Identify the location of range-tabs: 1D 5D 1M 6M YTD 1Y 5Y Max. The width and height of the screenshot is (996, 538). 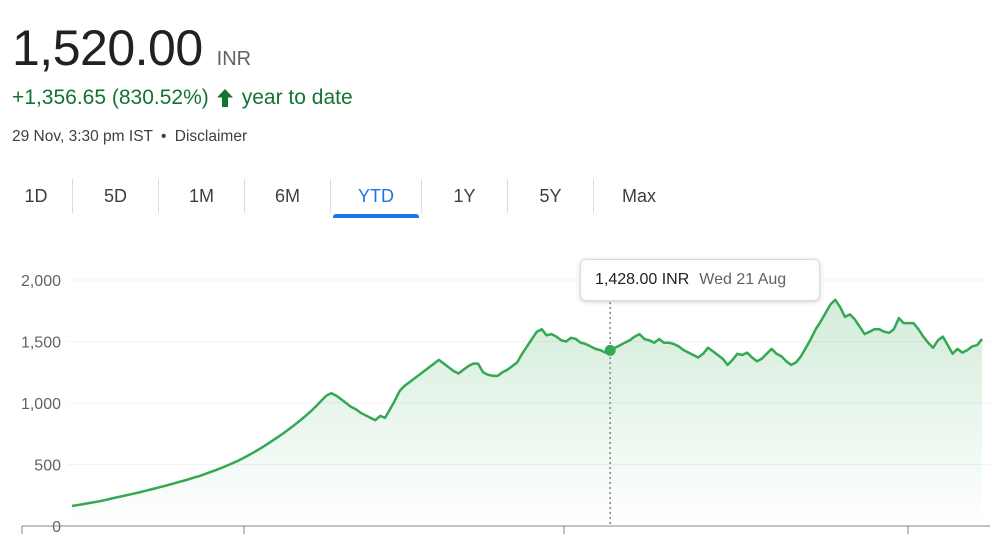
(342, 197).